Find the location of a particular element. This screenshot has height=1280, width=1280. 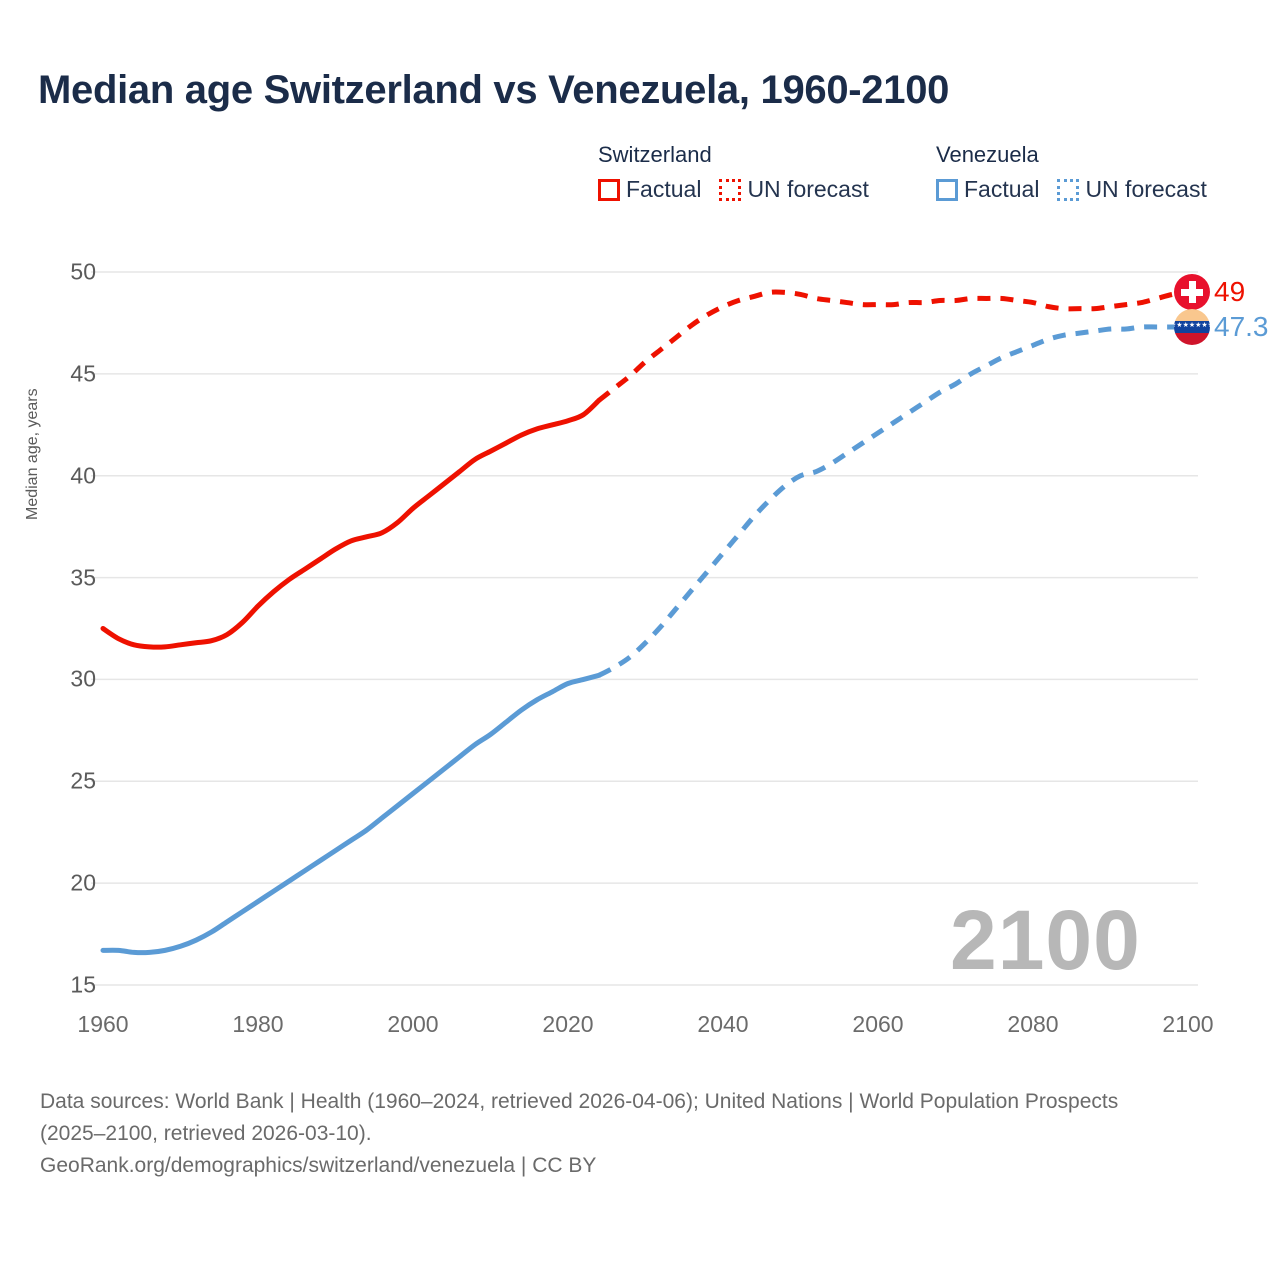

legend-country-venezuela: Venezuela is located at coordinates (987, 154).